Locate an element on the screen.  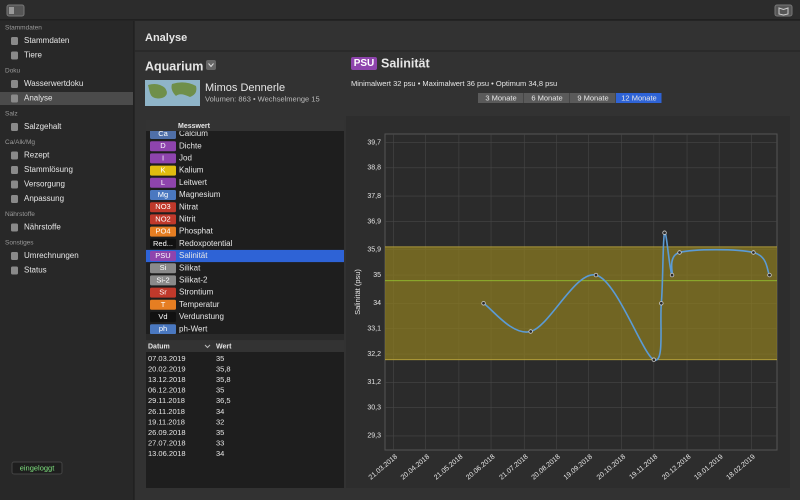
sidebar-item: Nährstoffe is located at coordinates (42, 227).